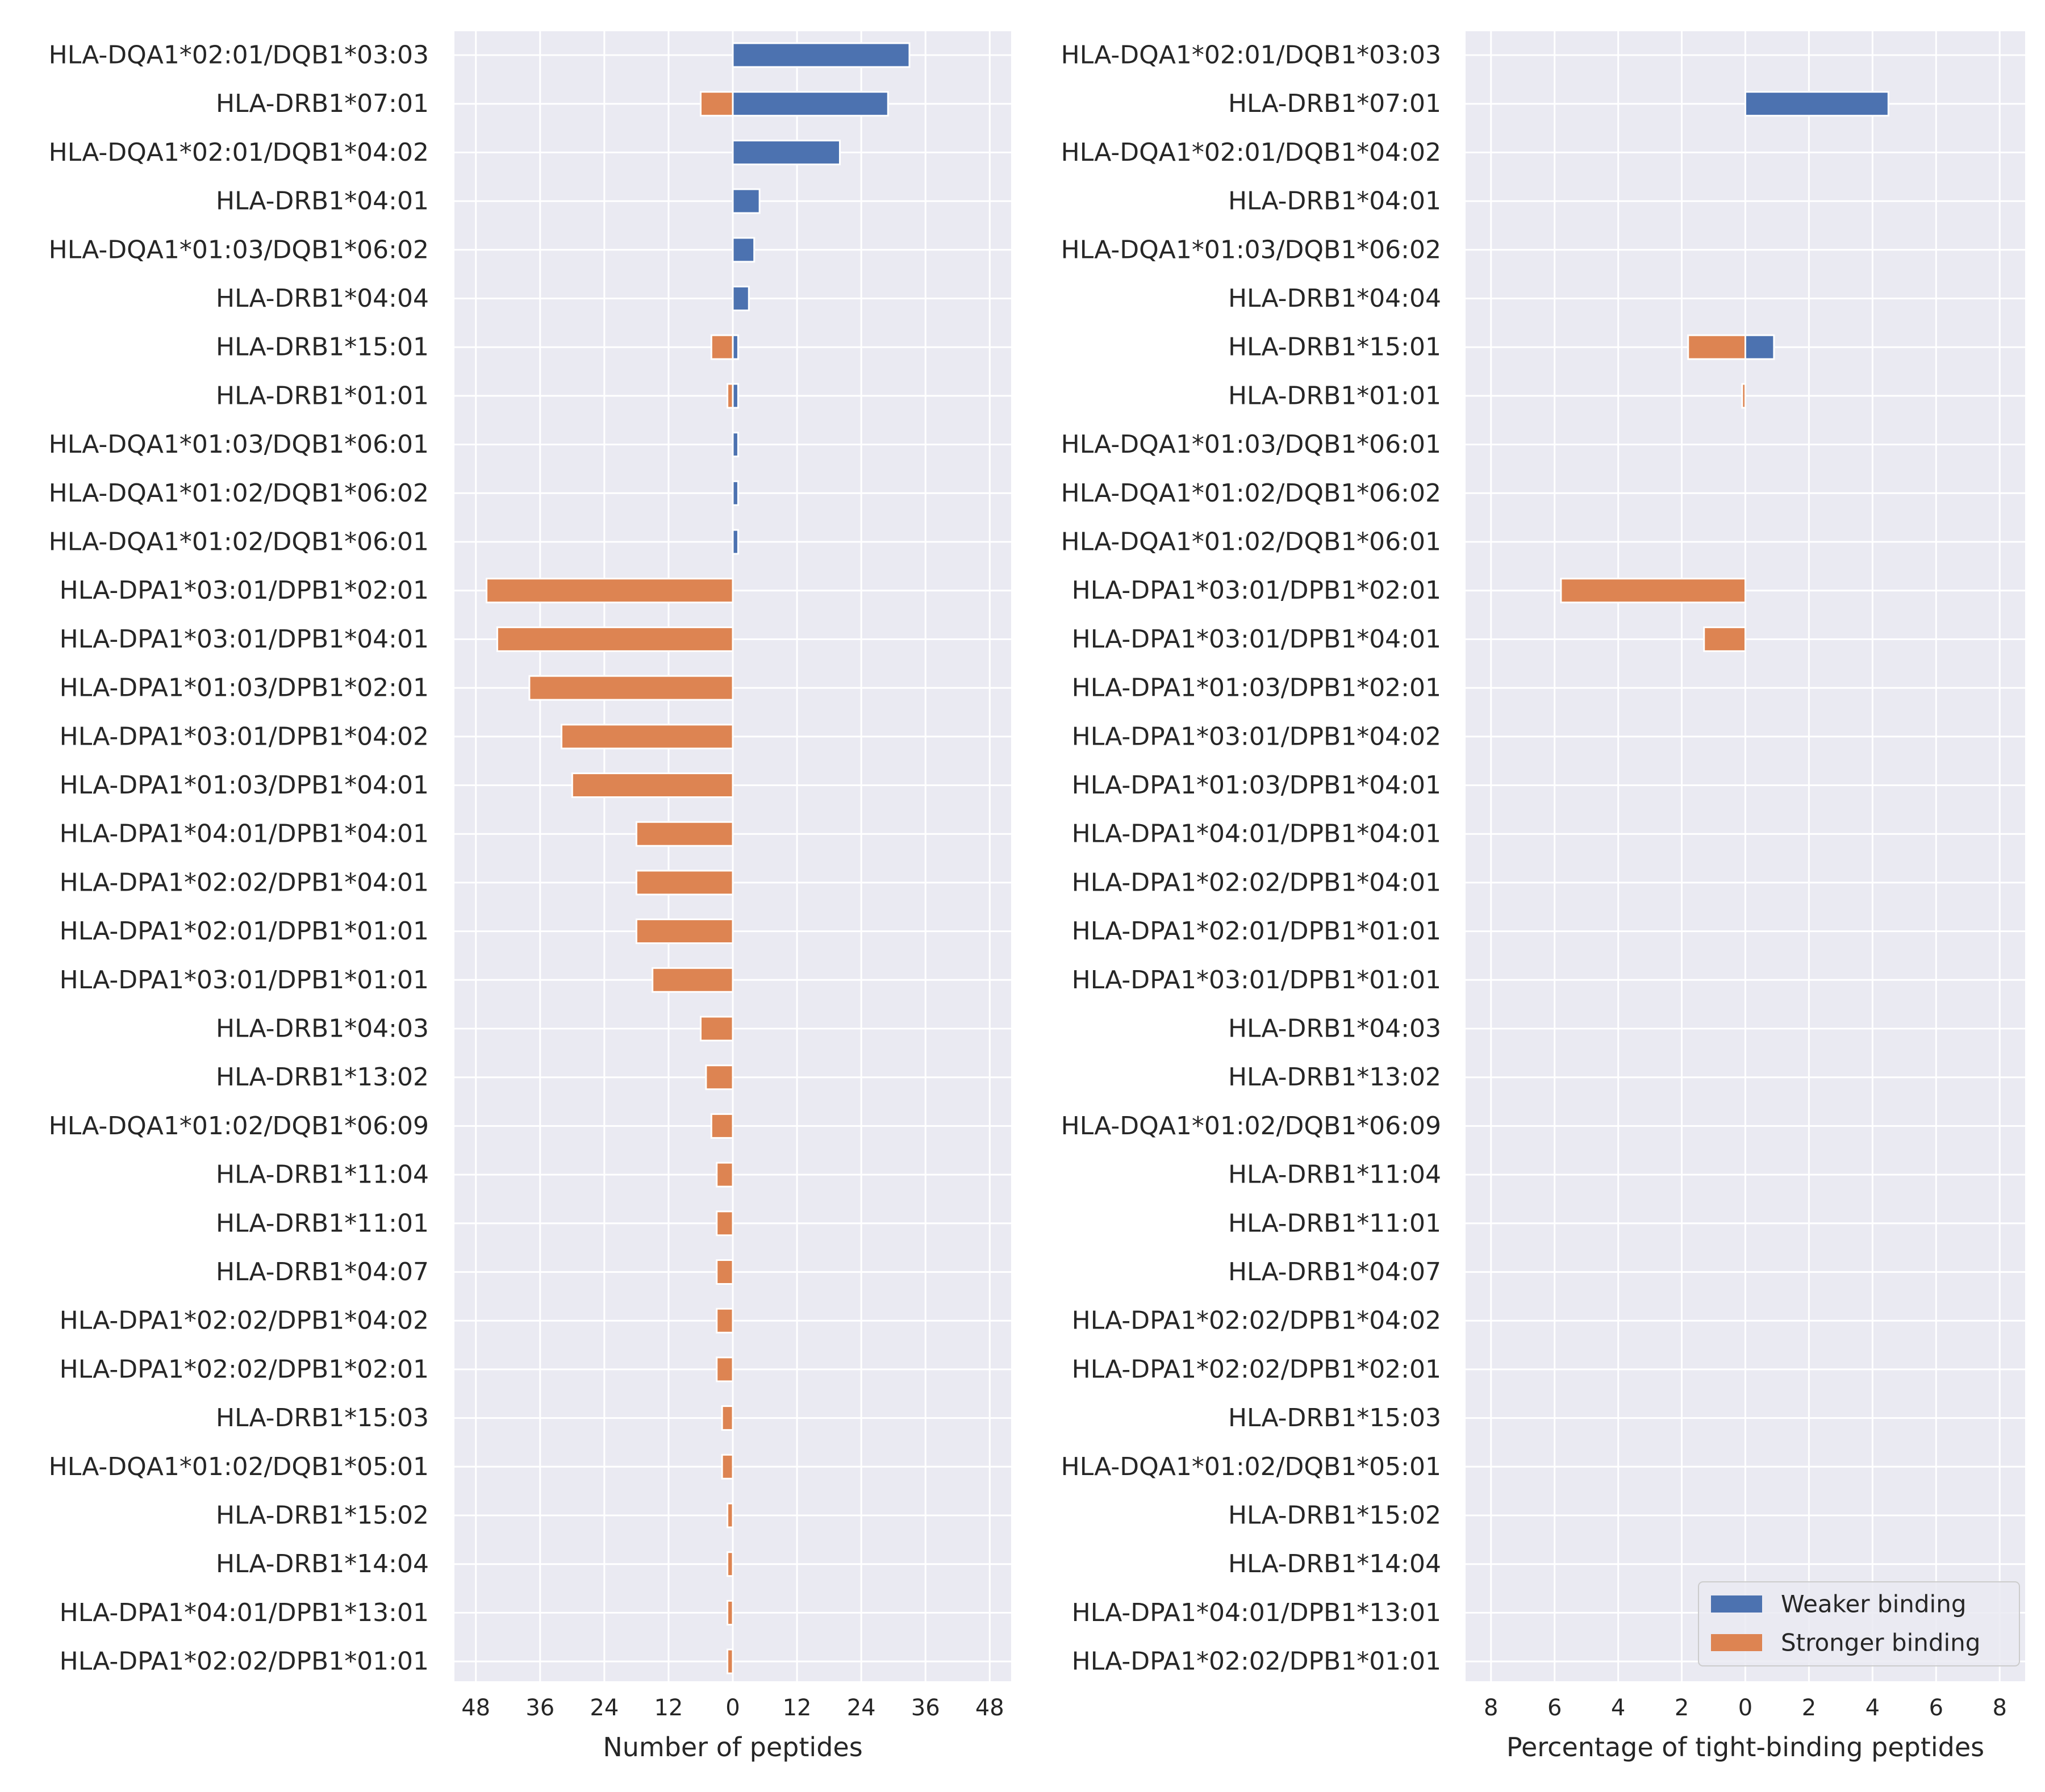 The height and width of the screenshot is (1792, 2045). What do you see at coordinates (1880, 1643) in the screenshot?
I see `legend-label: Stronger binding` at bounding box center [1880, 1643].